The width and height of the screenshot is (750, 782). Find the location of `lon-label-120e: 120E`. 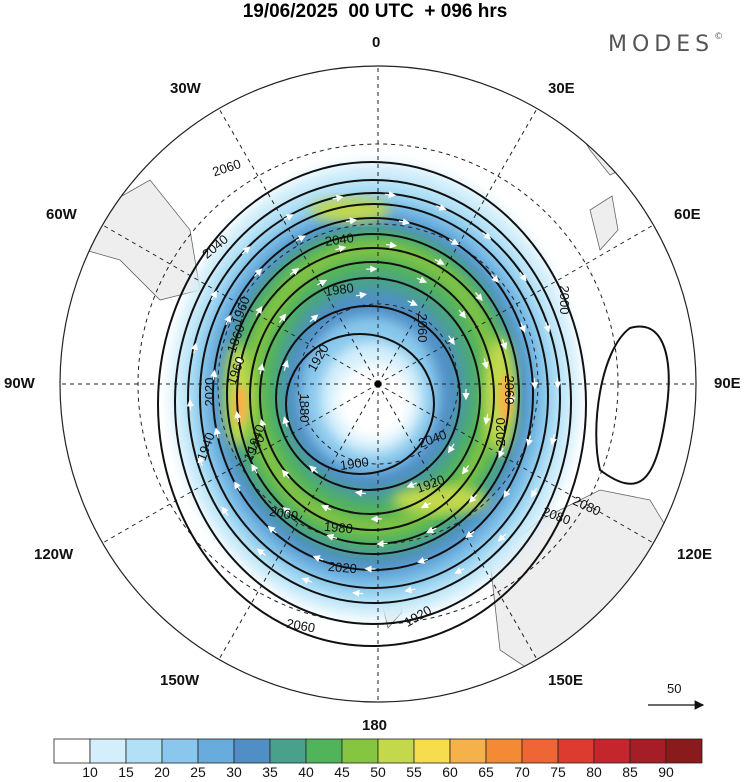

lon-label-120e: 120E is located at coordinates (695, 554).